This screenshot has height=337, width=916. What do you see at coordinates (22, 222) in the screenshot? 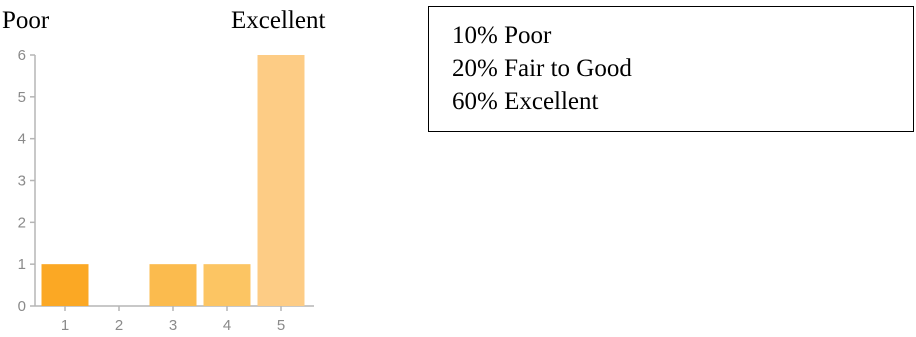
I see `y-tick-label: 2` at bounding box center [22, 222].